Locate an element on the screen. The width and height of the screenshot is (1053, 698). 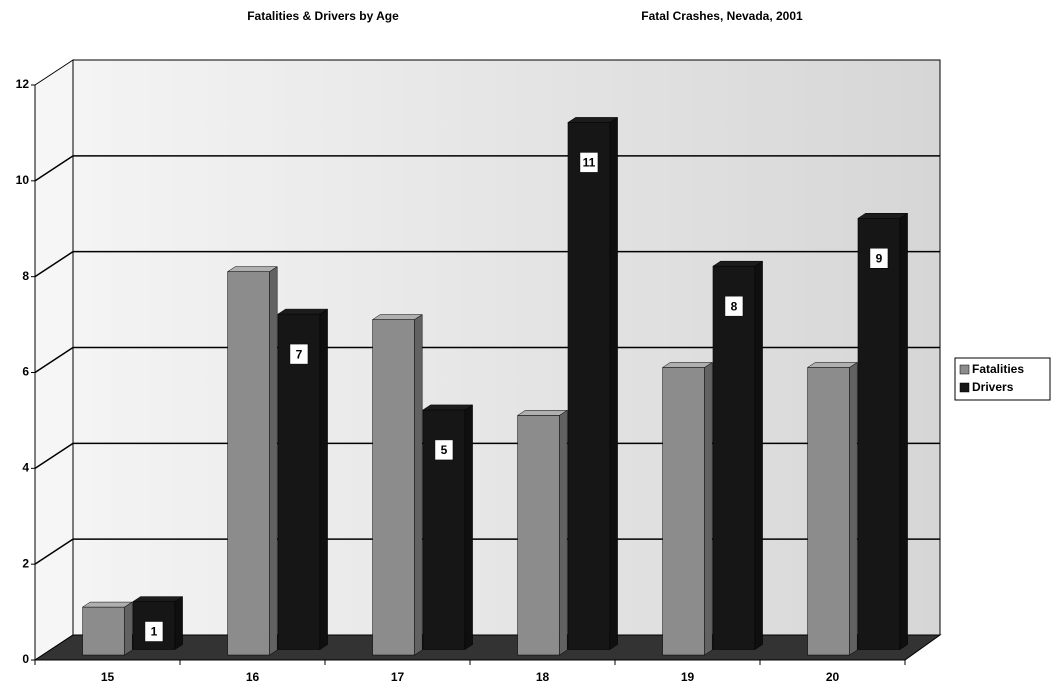
legend: Fatalities Drivers is located at coordinates (1002, 379).